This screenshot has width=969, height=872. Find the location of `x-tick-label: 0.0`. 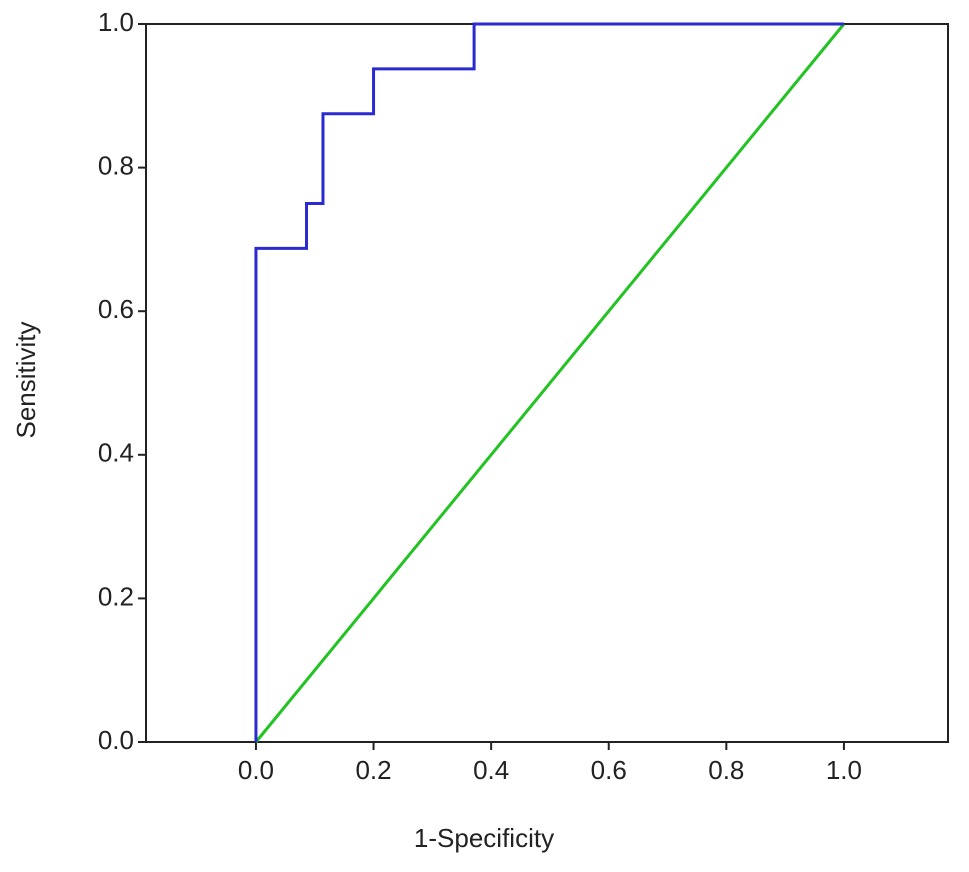

x-tick-label: 0.0 is located at coordinates (256, 770).